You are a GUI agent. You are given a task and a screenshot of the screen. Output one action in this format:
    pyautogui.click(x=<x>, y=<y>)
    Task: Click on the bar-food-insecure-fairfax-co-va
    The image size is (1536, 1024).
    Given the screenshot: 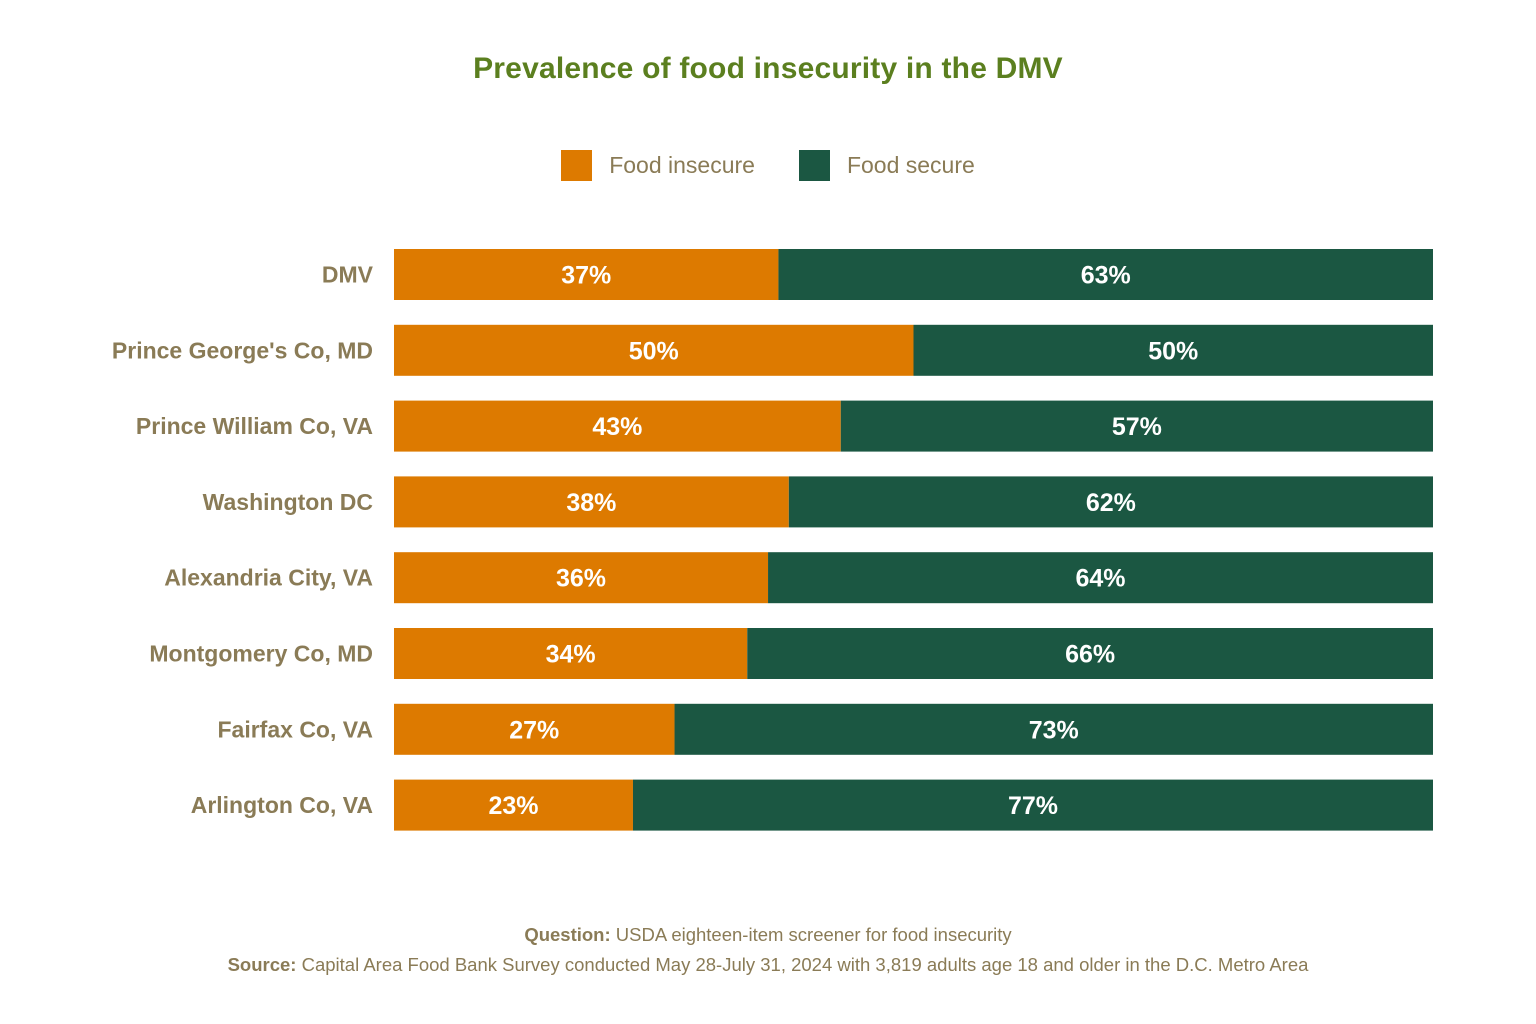 What is the action you would take?
    pyautogui.click(x=534, y=729)
    